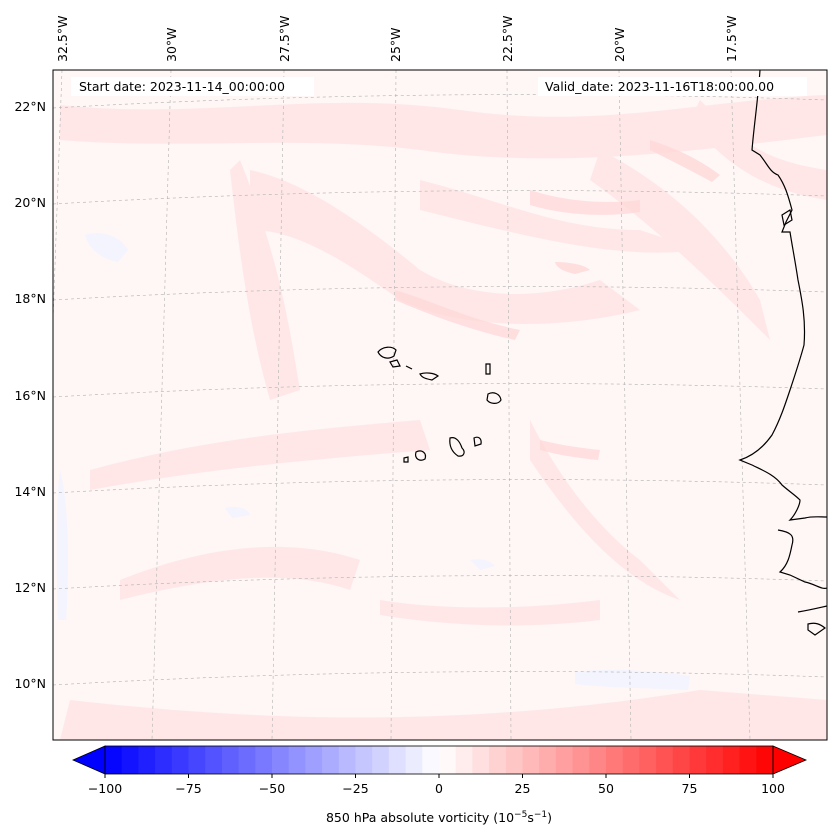  What do you see at coordinates (659, 86) in the screenshot?
I see `valid-date-label: Valid_date: 2023-11-16T18:00:00.00` at bounding box center [659, 86].